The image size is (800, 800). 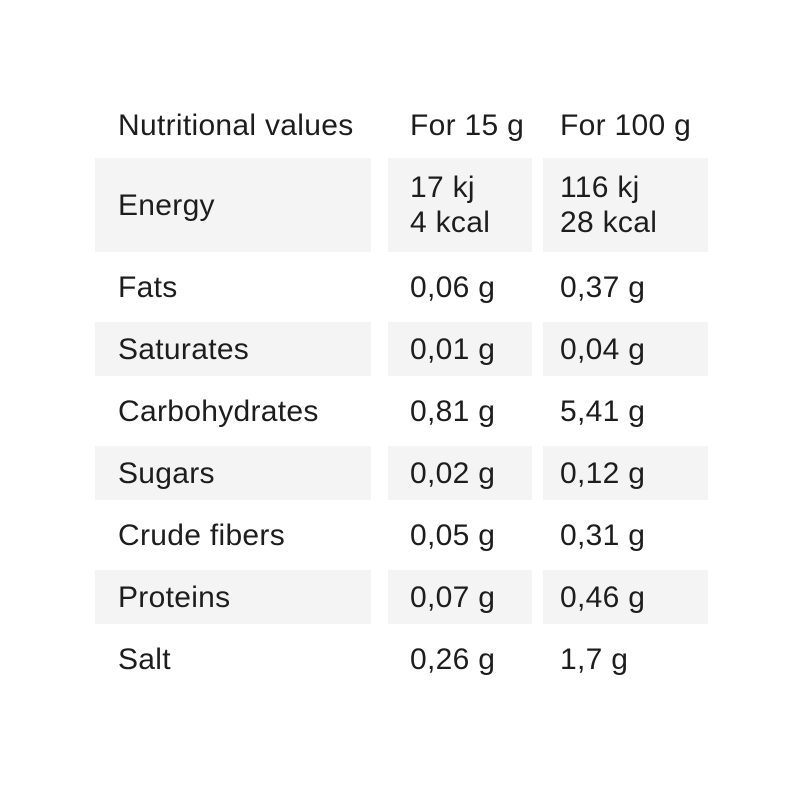 I want to click on column-header-nutritional-values: Nutritional values, so click(x=236, y=125).